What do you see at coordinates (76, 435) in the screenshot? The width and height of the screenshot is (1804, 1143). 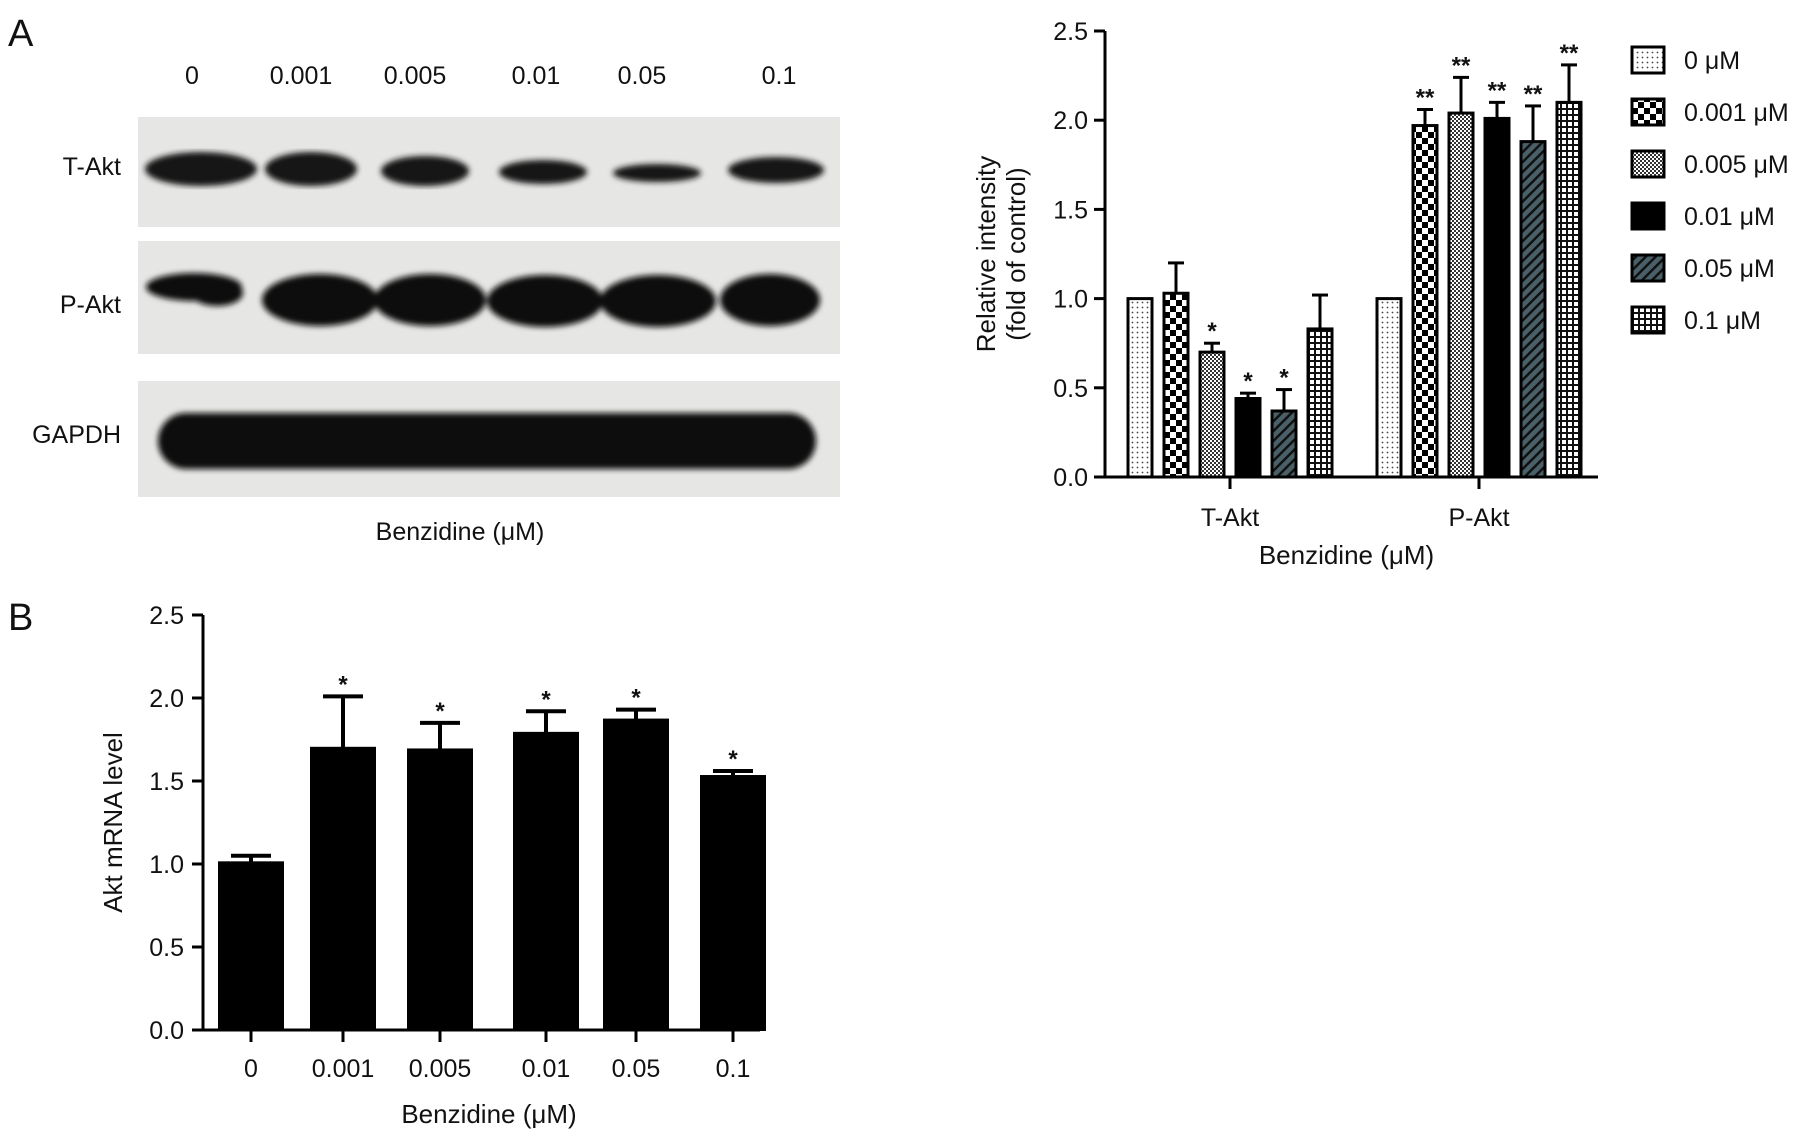 I see `blot-row-label-gapdh: GAPDH` at bounding box center [76, 435].